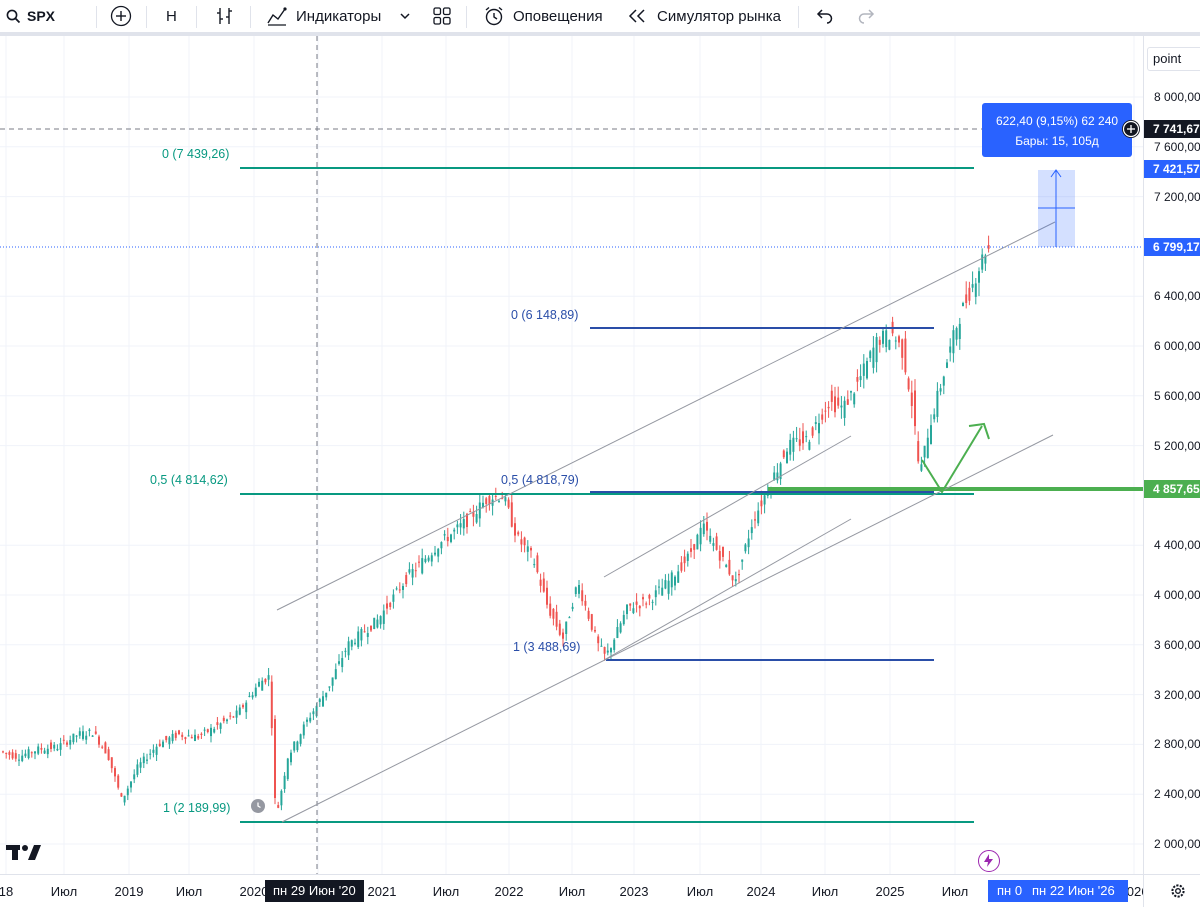 This screenshot has height=907, width=1200. Describe the element at coordinates (1172, 247) in the screenshot. I see `current-price-label: 6 799,17` at that location.